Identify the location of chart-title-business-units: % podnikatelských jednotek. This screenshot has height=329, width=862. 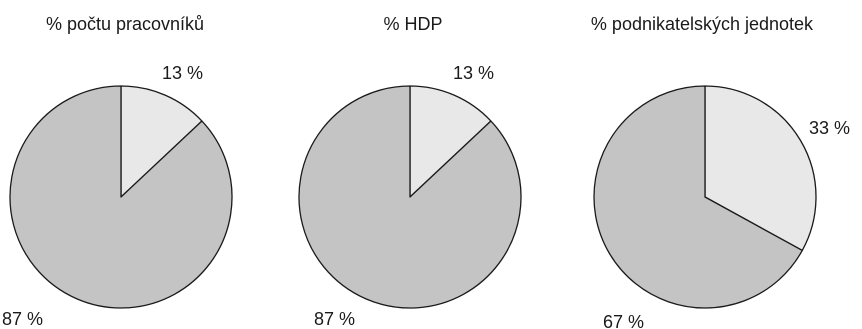
(702, 24).